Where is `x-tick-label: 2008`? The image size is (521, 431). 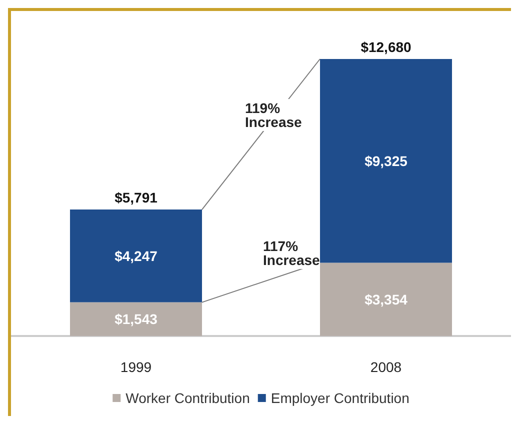 x-tick-label: 2008 is located at coordinates (386, 367).